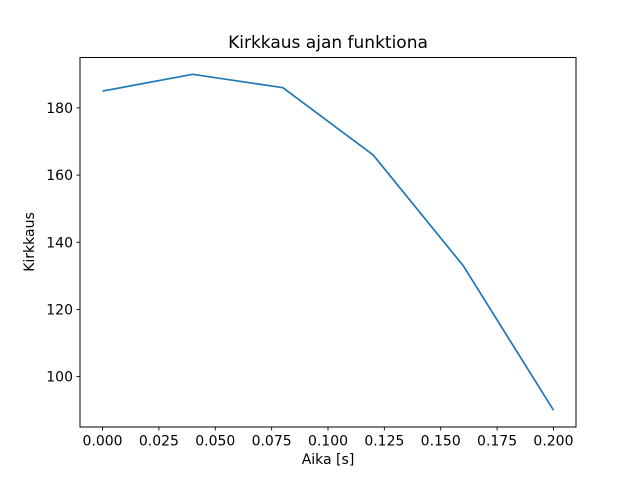 This screenshot has height=480, width=640. Describe the element at coordinates (441, 442) in the screenshot. I see `x-tick-label: 0.150` at that location.